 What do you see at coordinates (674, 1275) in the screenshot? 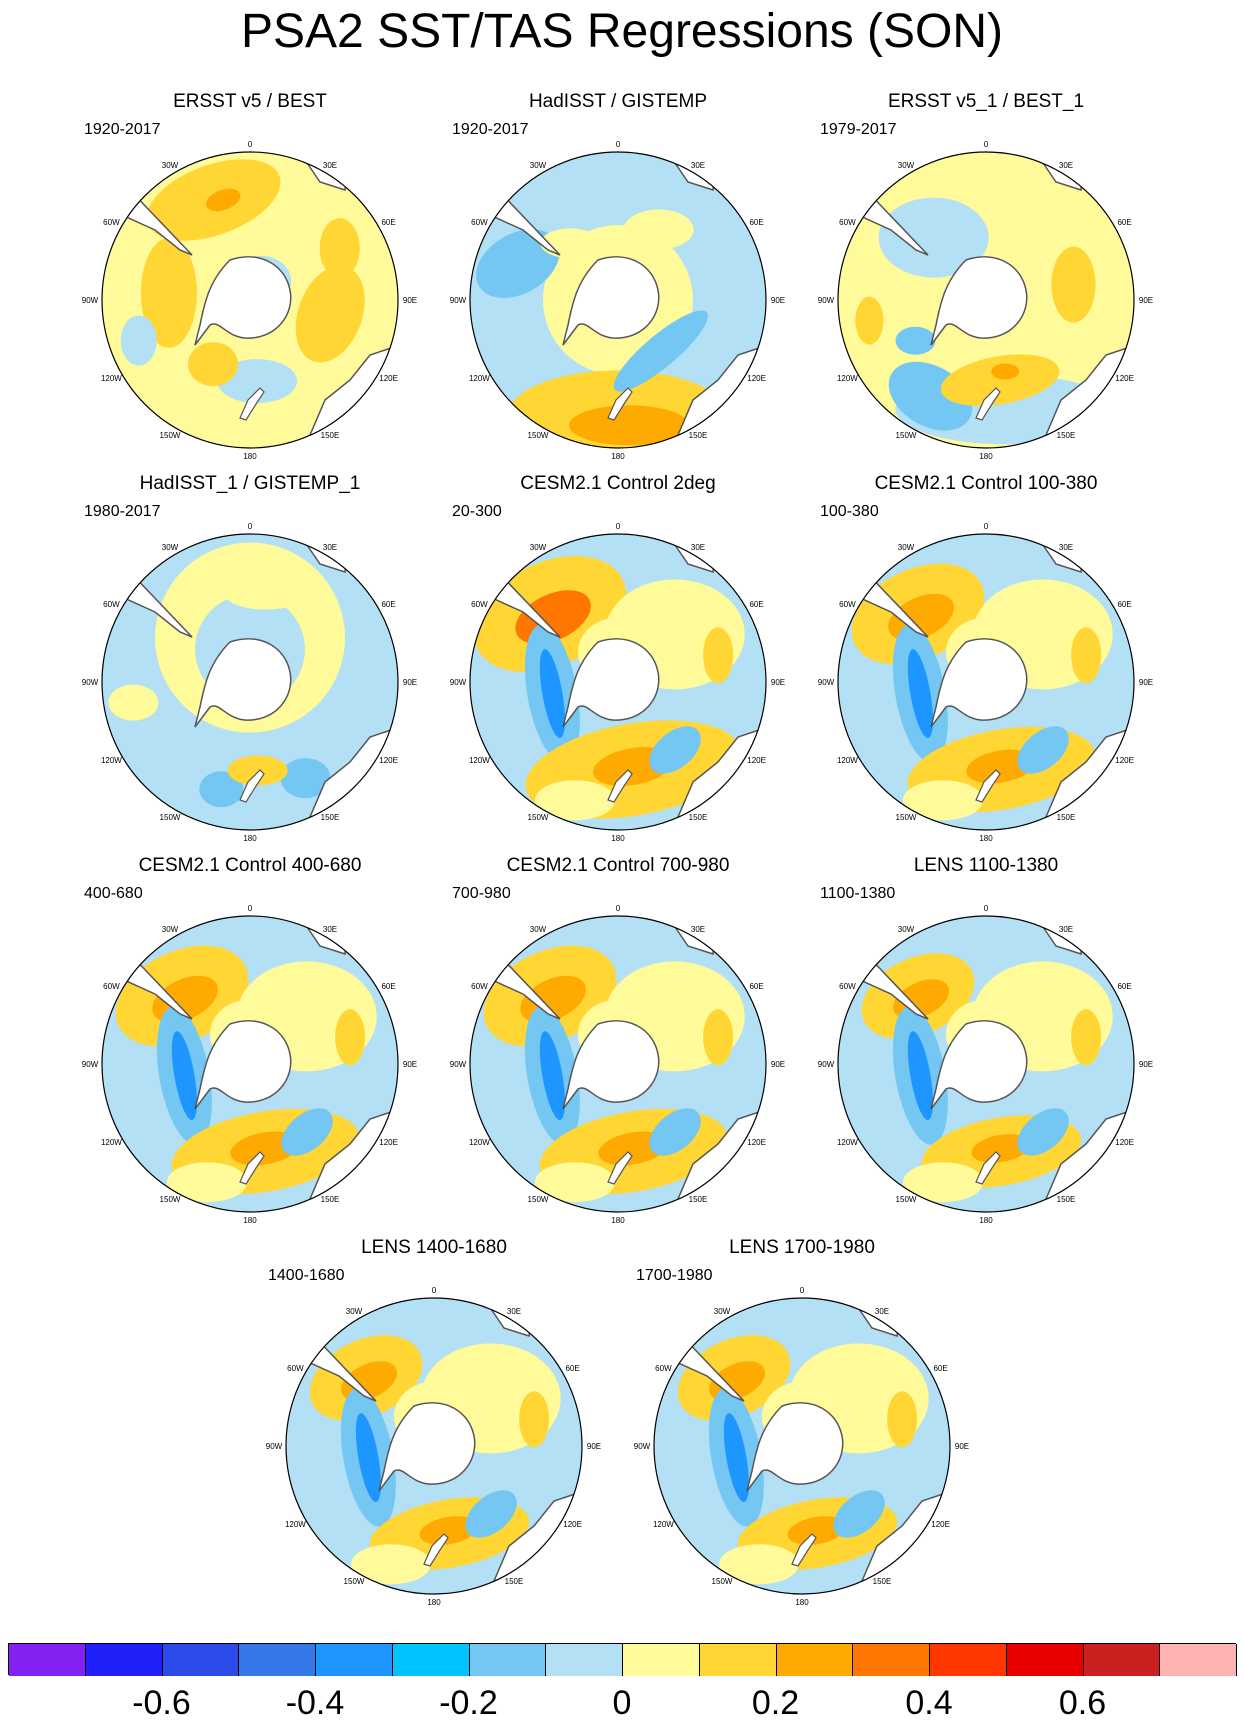
I see `panel-period-label: 1700-1980` at bounding box center [674, 1275].